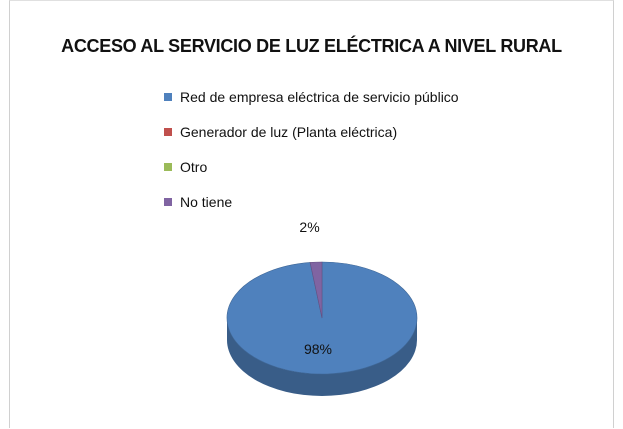 This screenshot has width=623, height=429. Describe the element at coordinates (194, 166) in the screenshot. I see `legend-label: Otro` at that location.